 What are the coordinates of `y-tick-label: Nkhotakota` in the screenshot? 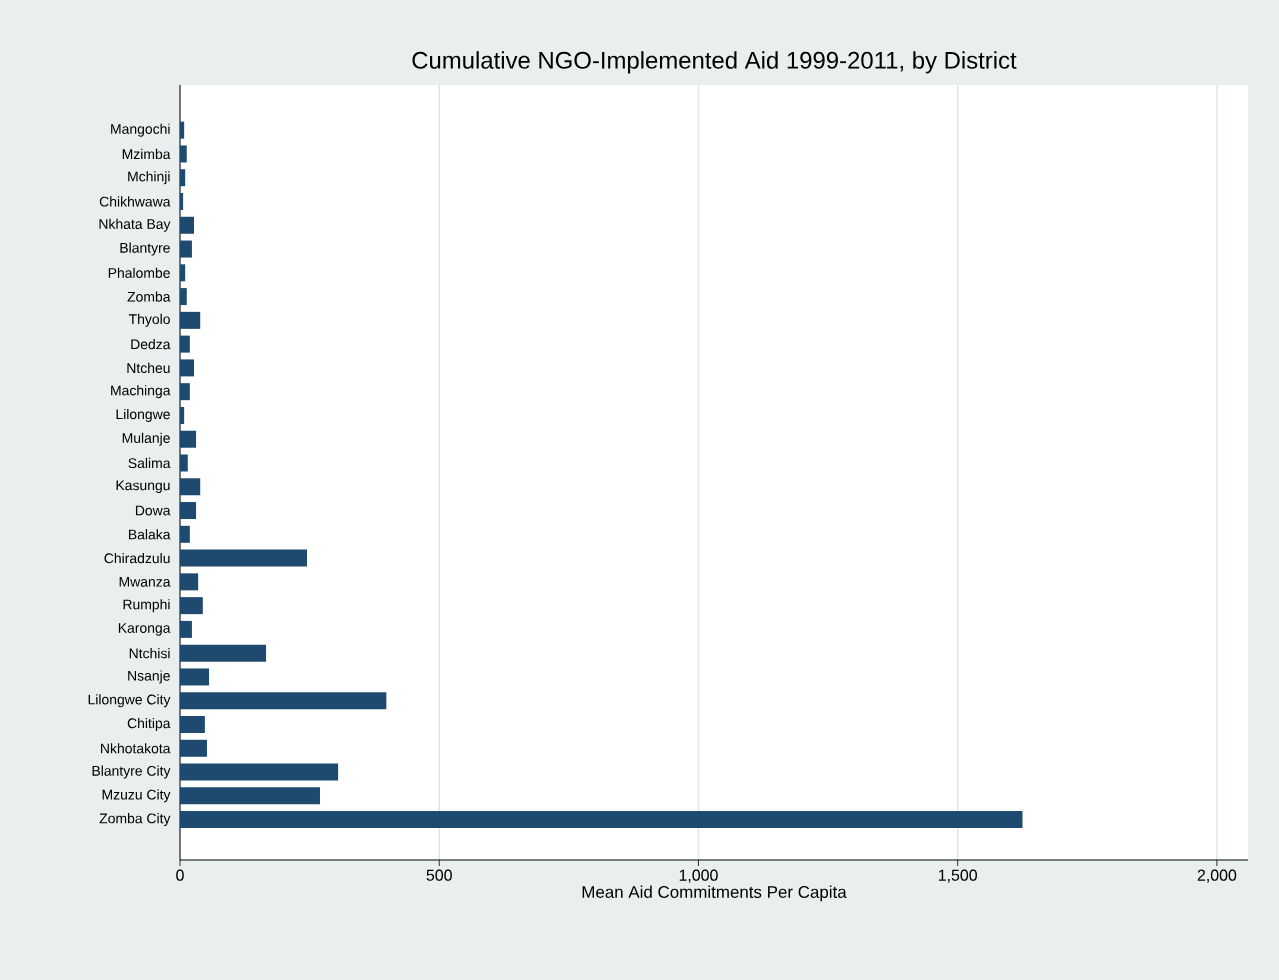 It's located at (136, 748).